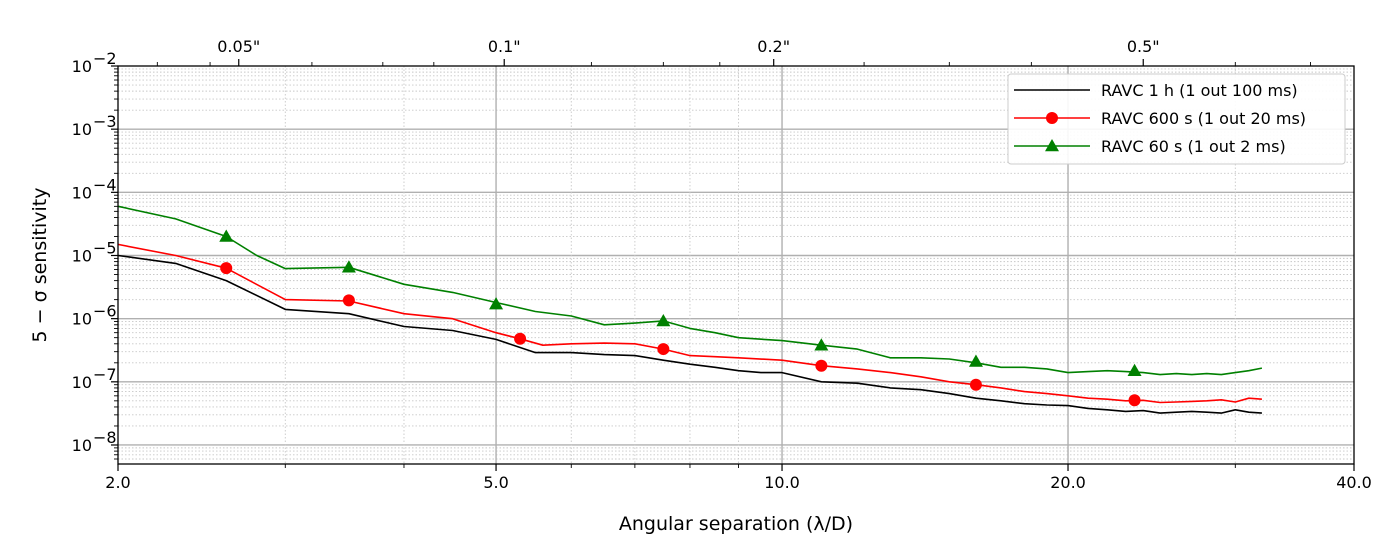 The width and height of the screenshot is (1388, 548). What do you see at coordinates (105, 437) in the screenshot?
I see `y-tick-exponent: −8` at bounding box center [105, 437].